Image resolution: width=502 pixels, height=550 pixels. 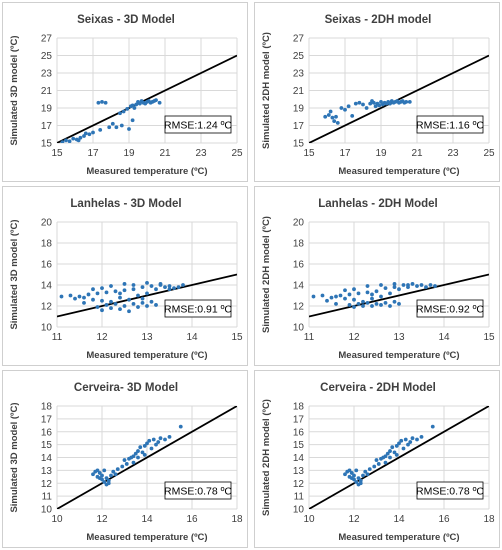 What do you see at coordinates (450, 126) in the screenshot?
I see `rmse-label: RMSE:1.16 ºC` at bounding box center [450, 126].